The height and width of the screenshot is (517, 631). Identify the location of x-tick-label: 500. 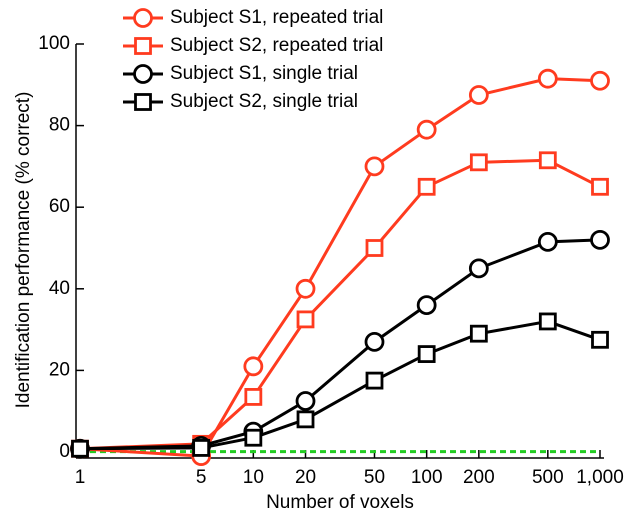
(548, 477).